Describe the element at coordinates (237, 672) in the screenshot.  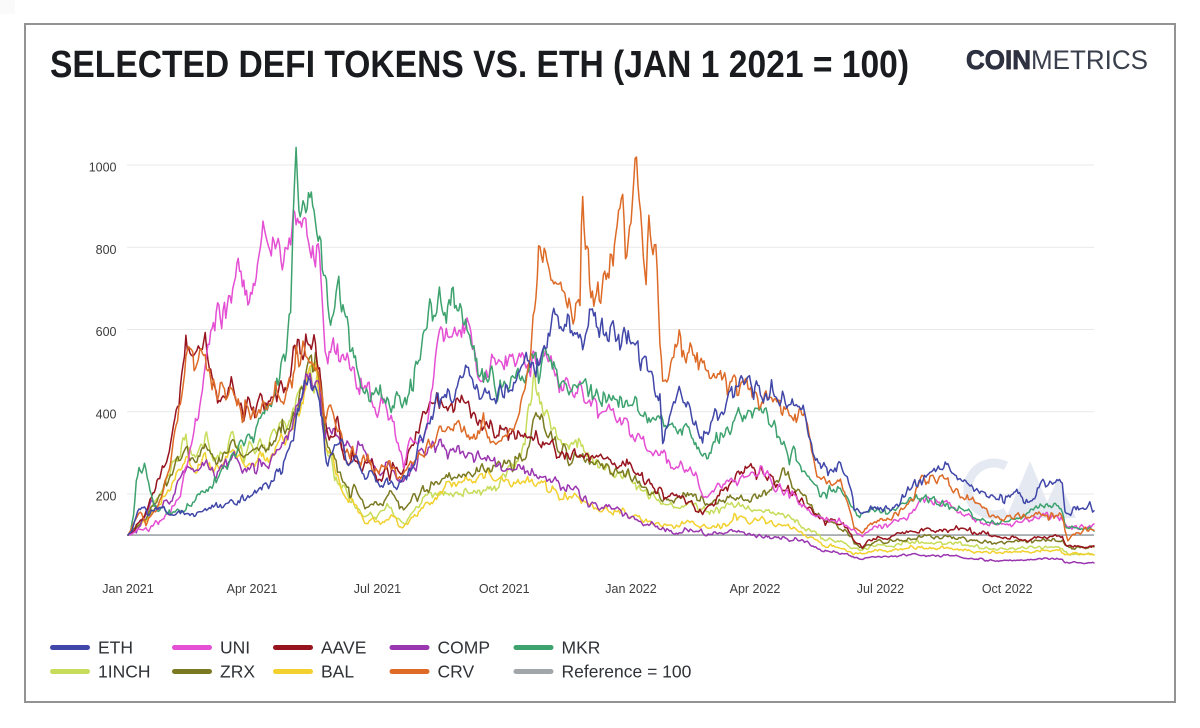
I see `svg-text: ZRX` at that location.